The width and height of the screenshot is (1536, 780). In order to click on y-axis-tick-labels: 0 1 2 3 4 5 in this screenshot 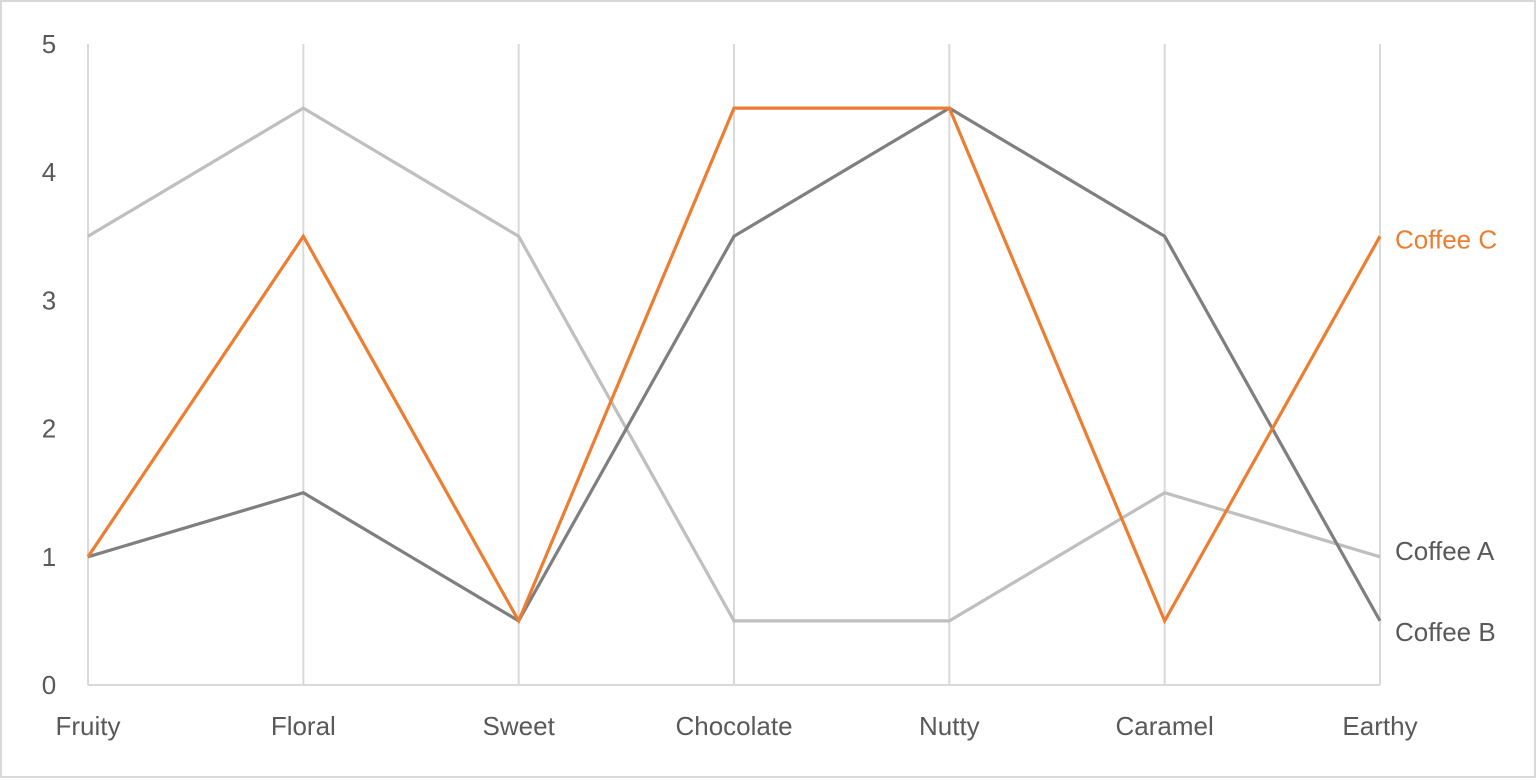, I will do `click(49, 364)`.